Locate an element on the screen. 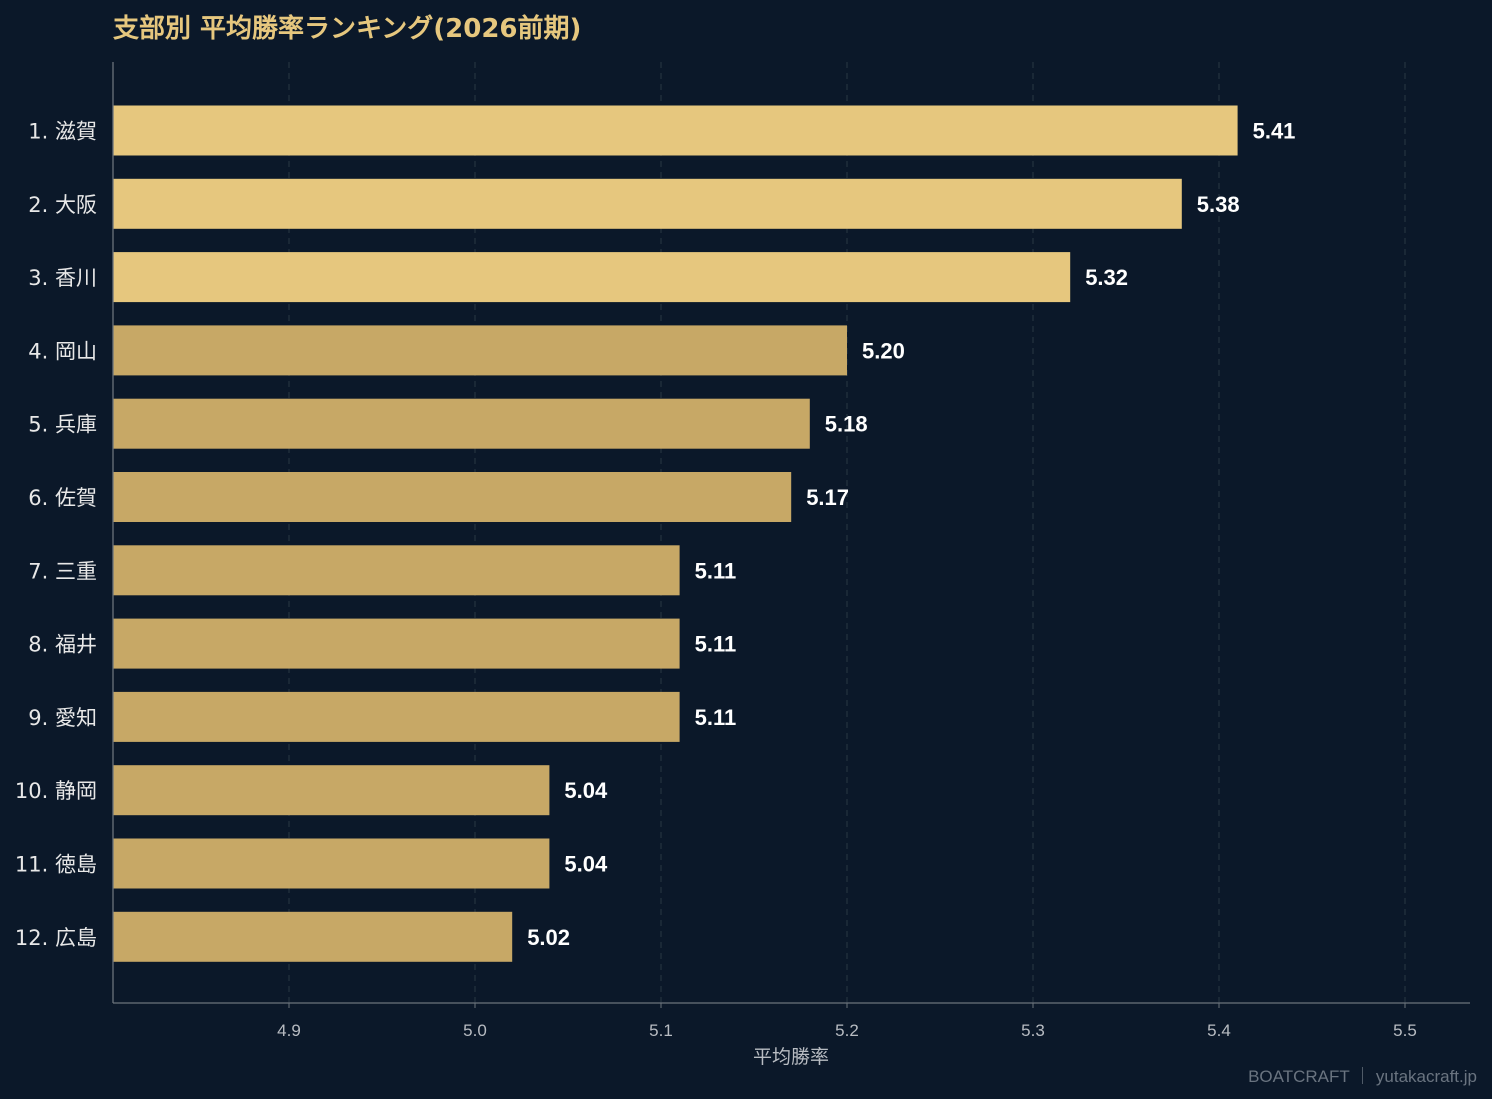 This screenshot has width=1492, height=1099. x-axis-title: 平均勝率 is located at coordinates (791, 1057).